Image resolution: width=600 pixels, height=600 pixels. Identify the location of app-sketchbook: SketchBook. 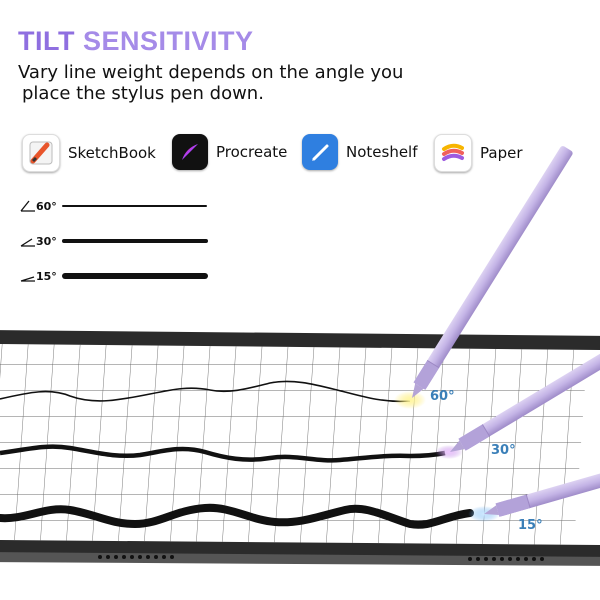
(89, 153).